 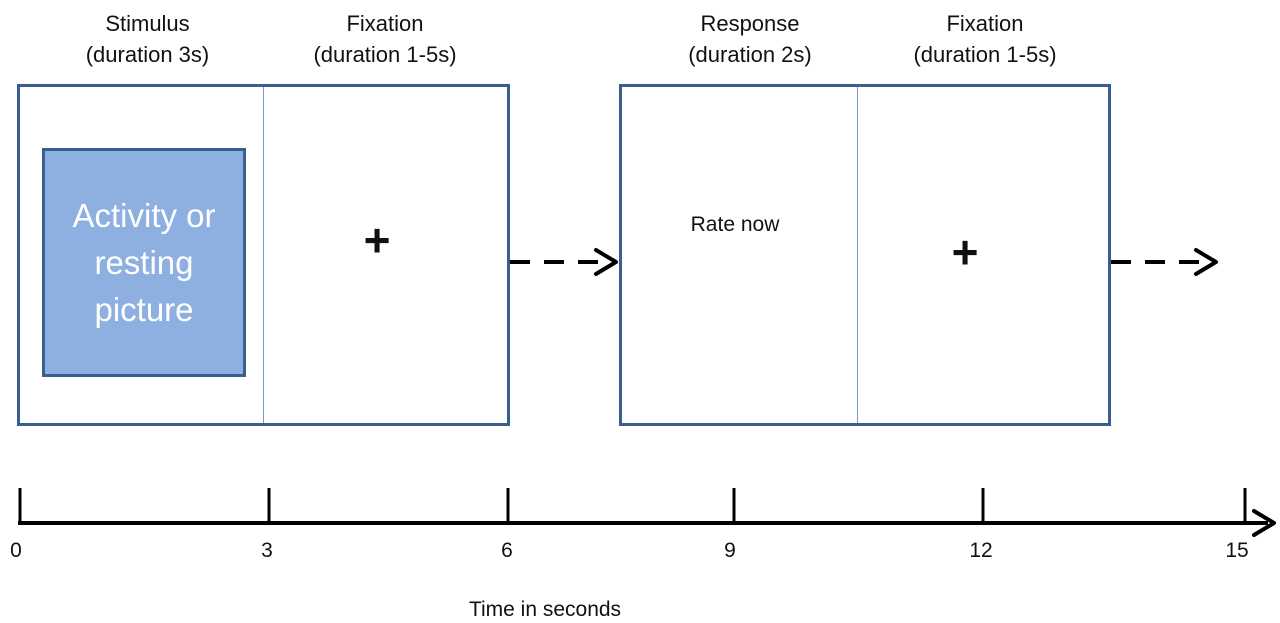 What do you see at coordinates (545, 609) in the screenshot?
I see `axis-title: Time in seconds` at bounding box center [545, 609].